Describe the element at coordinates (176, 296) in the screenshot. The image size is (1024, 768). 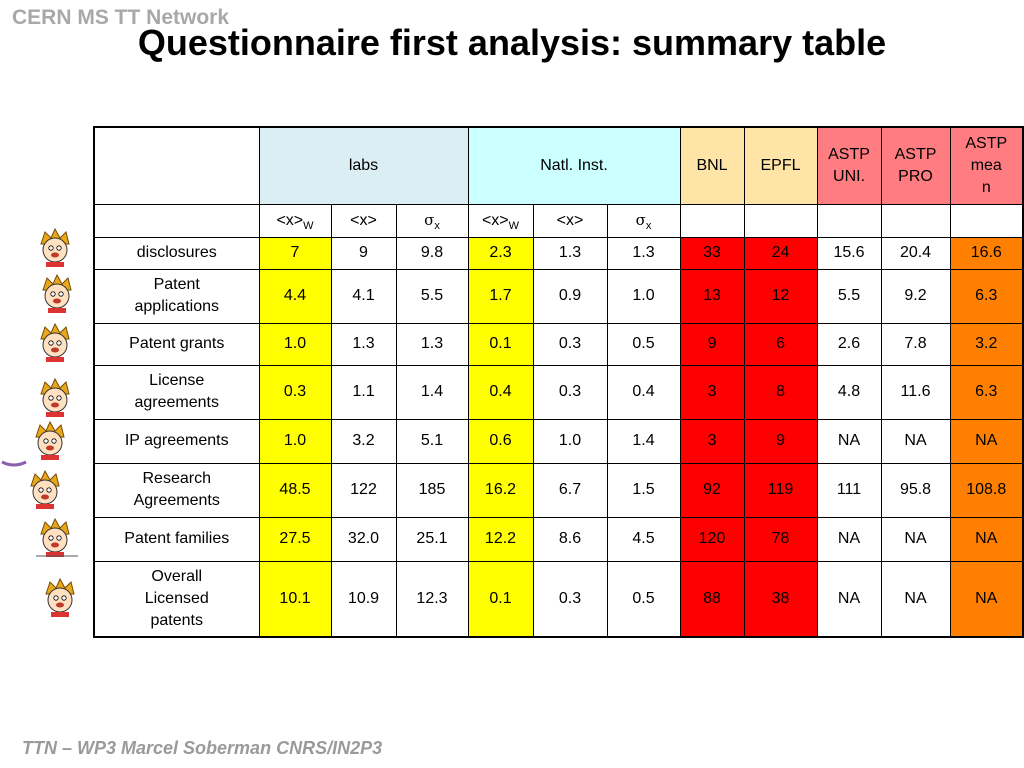
I see `row-label: Patent applications` at that location.